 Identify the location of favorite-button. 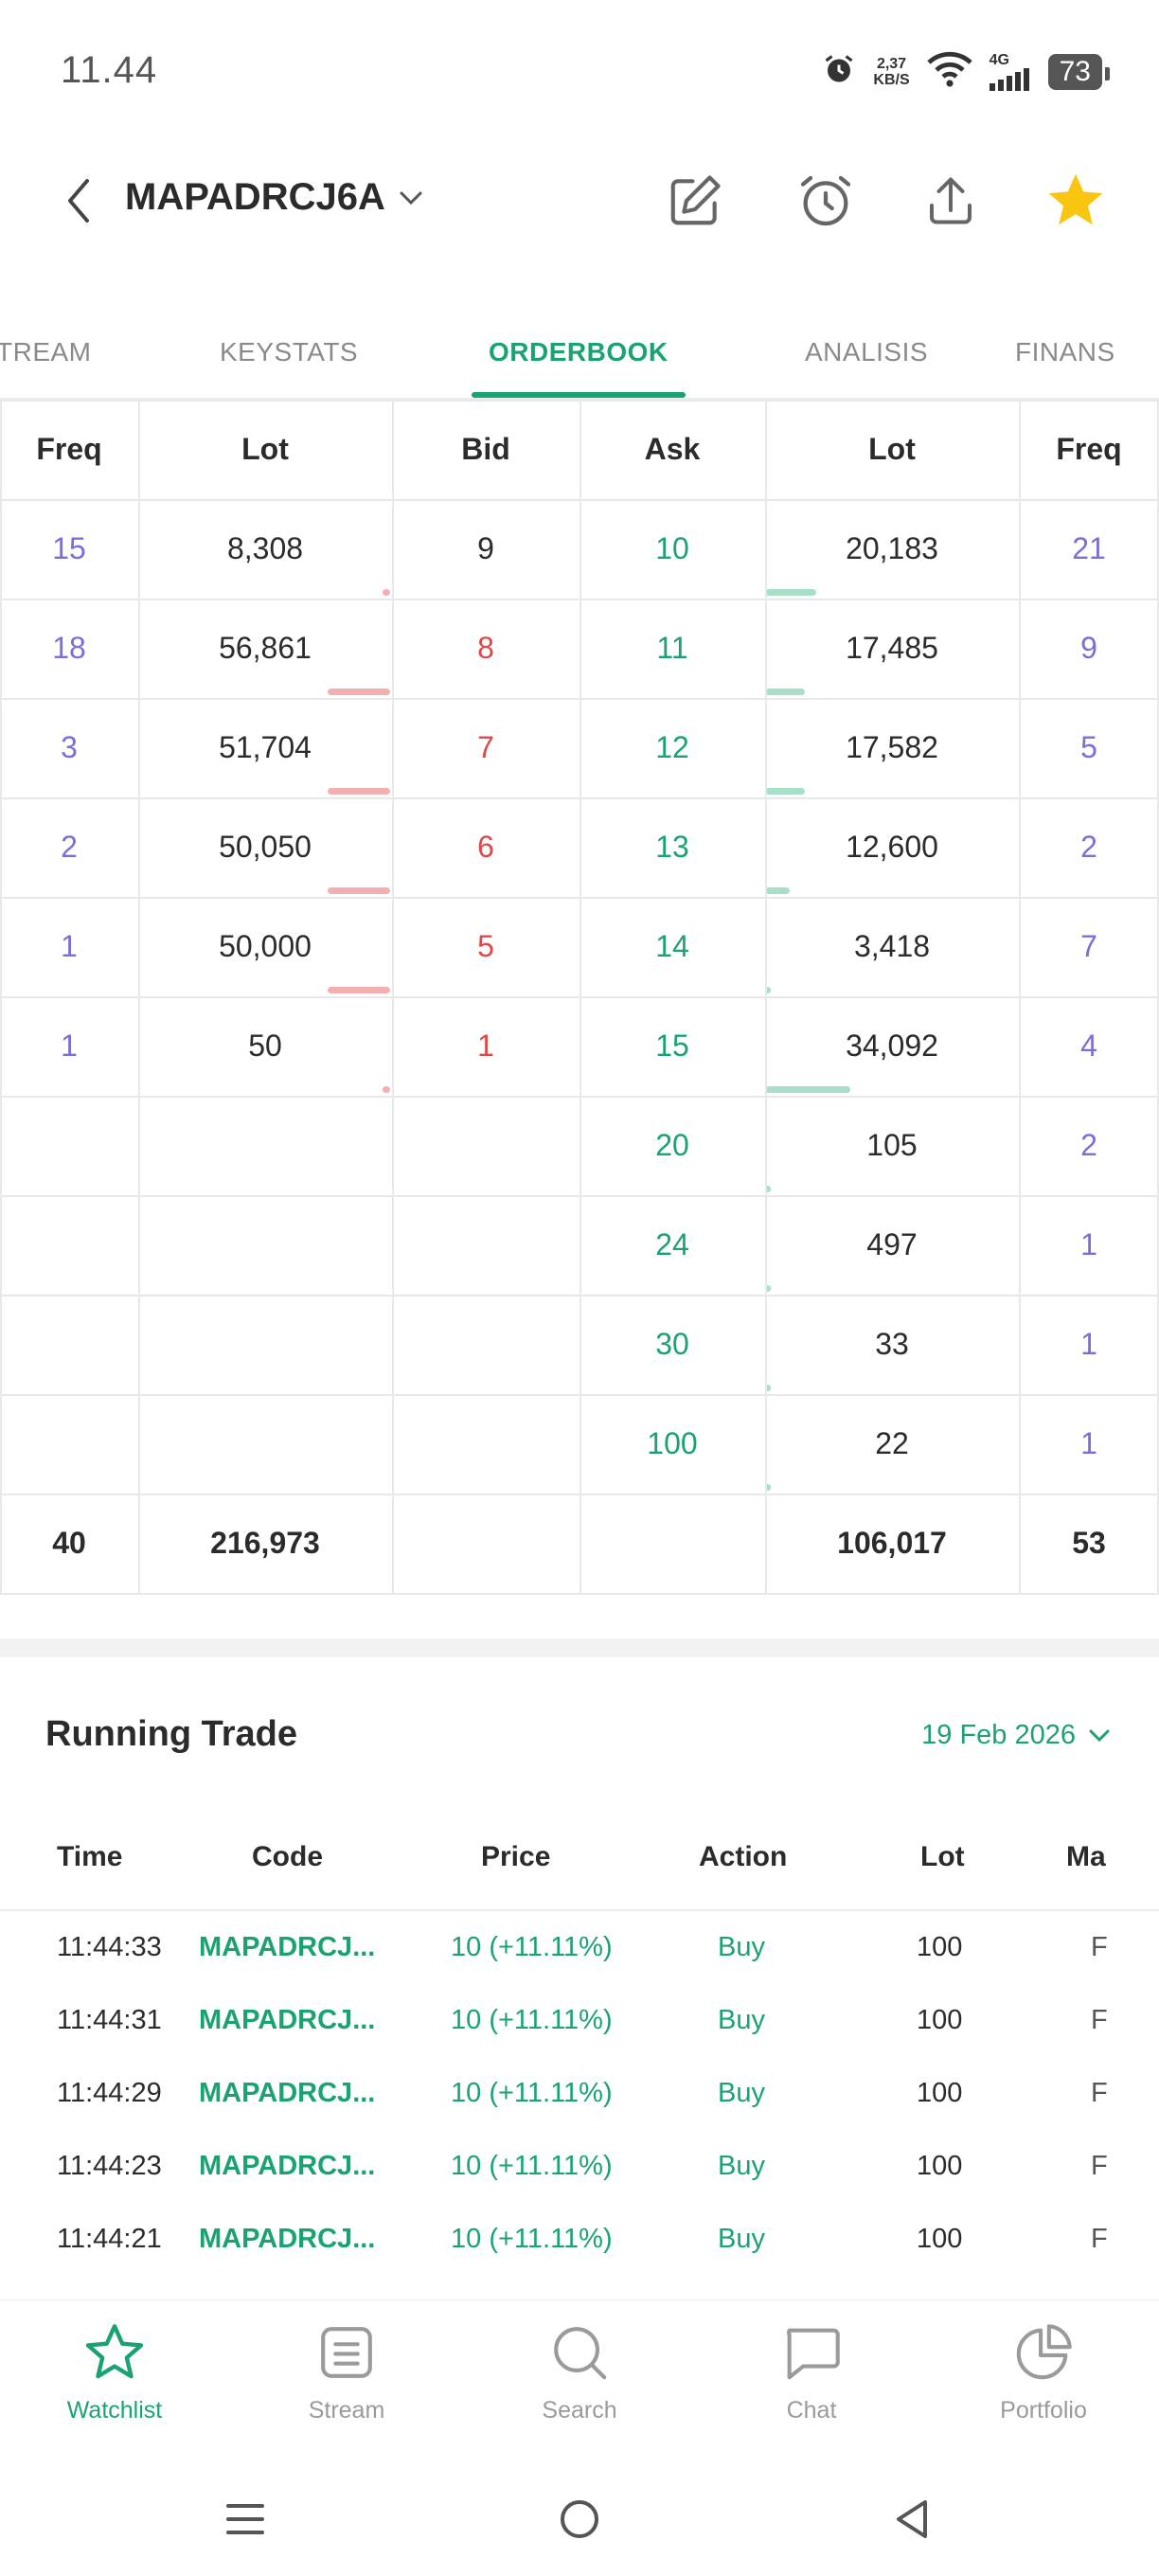
(1076, 201).